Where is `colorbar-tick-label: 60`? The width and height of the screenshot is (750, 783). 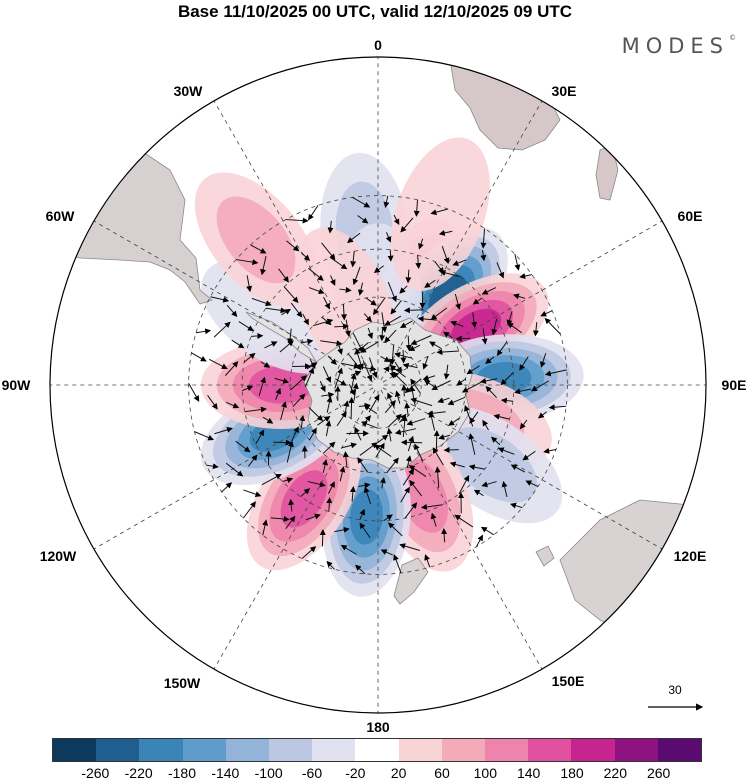
colorbar-tick-label: 60 is located at coordinates (442, 773).